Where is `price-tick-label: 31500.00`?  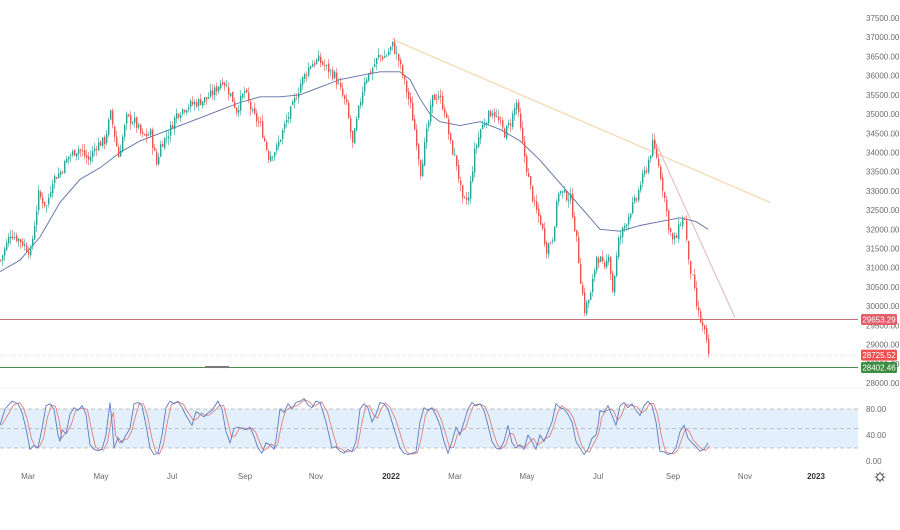 price-tick-label: 31500.00 is located at coordinates (883, 249).